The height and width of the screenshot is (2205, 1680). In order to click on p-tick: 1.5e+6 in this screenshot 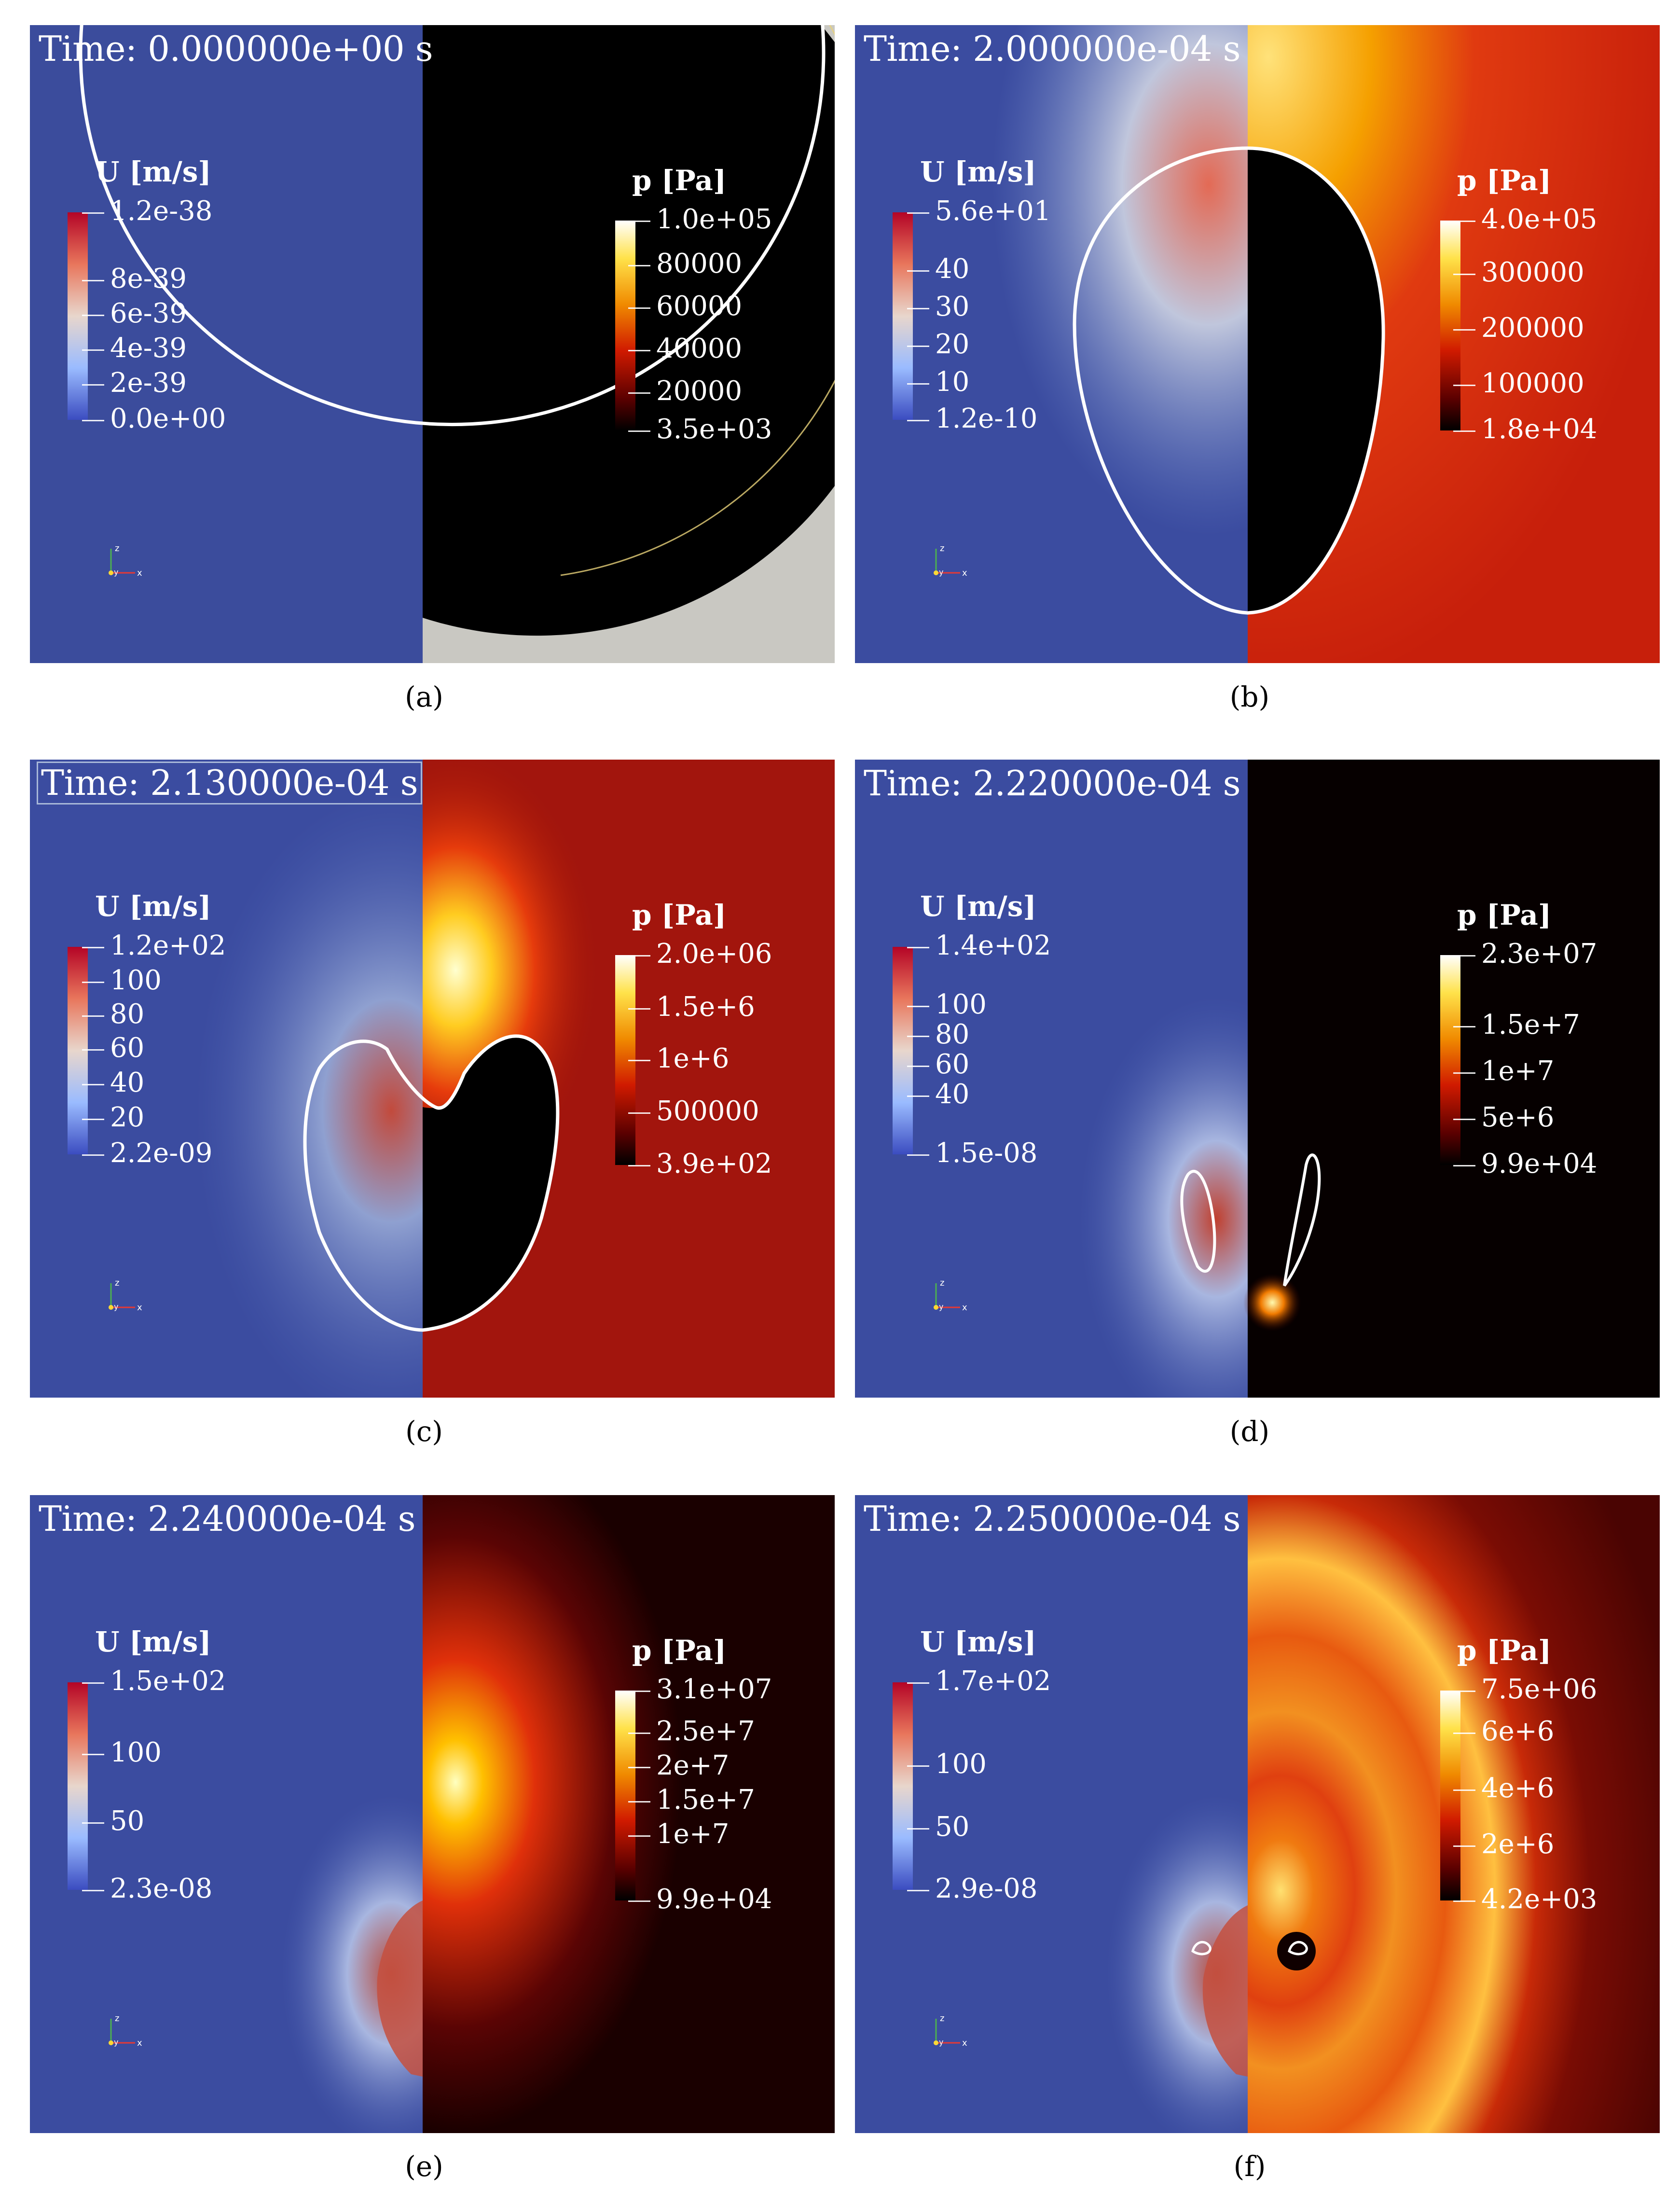, I will do `click(705, 1007)`.